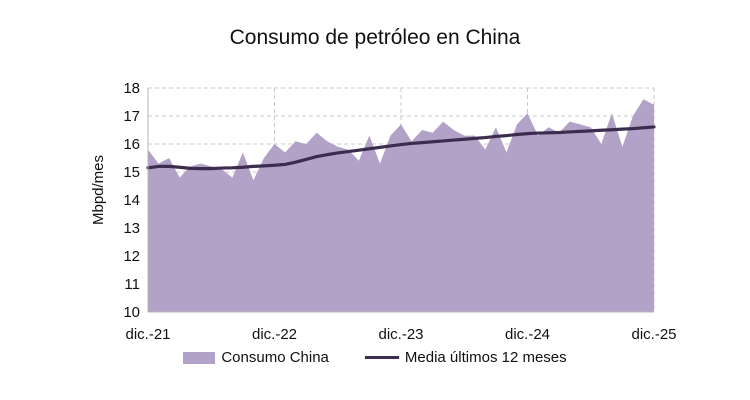 The height and width of the screenshot is (400, 750). I want to click on legend-item-consumo: Consumo China, so click(256, 357).